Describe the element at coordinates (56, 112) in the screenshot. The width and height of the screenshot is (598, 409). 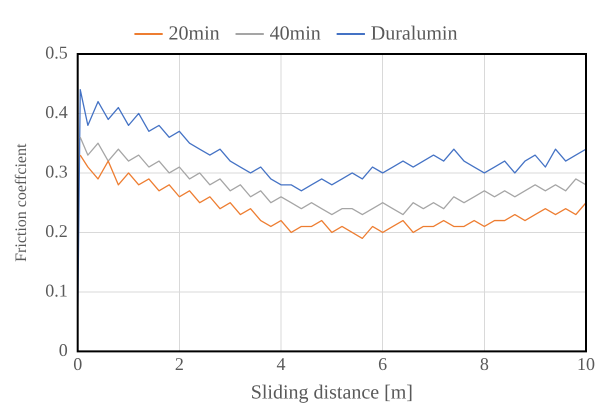
I see `y-tick-label: 0.4` at that location.